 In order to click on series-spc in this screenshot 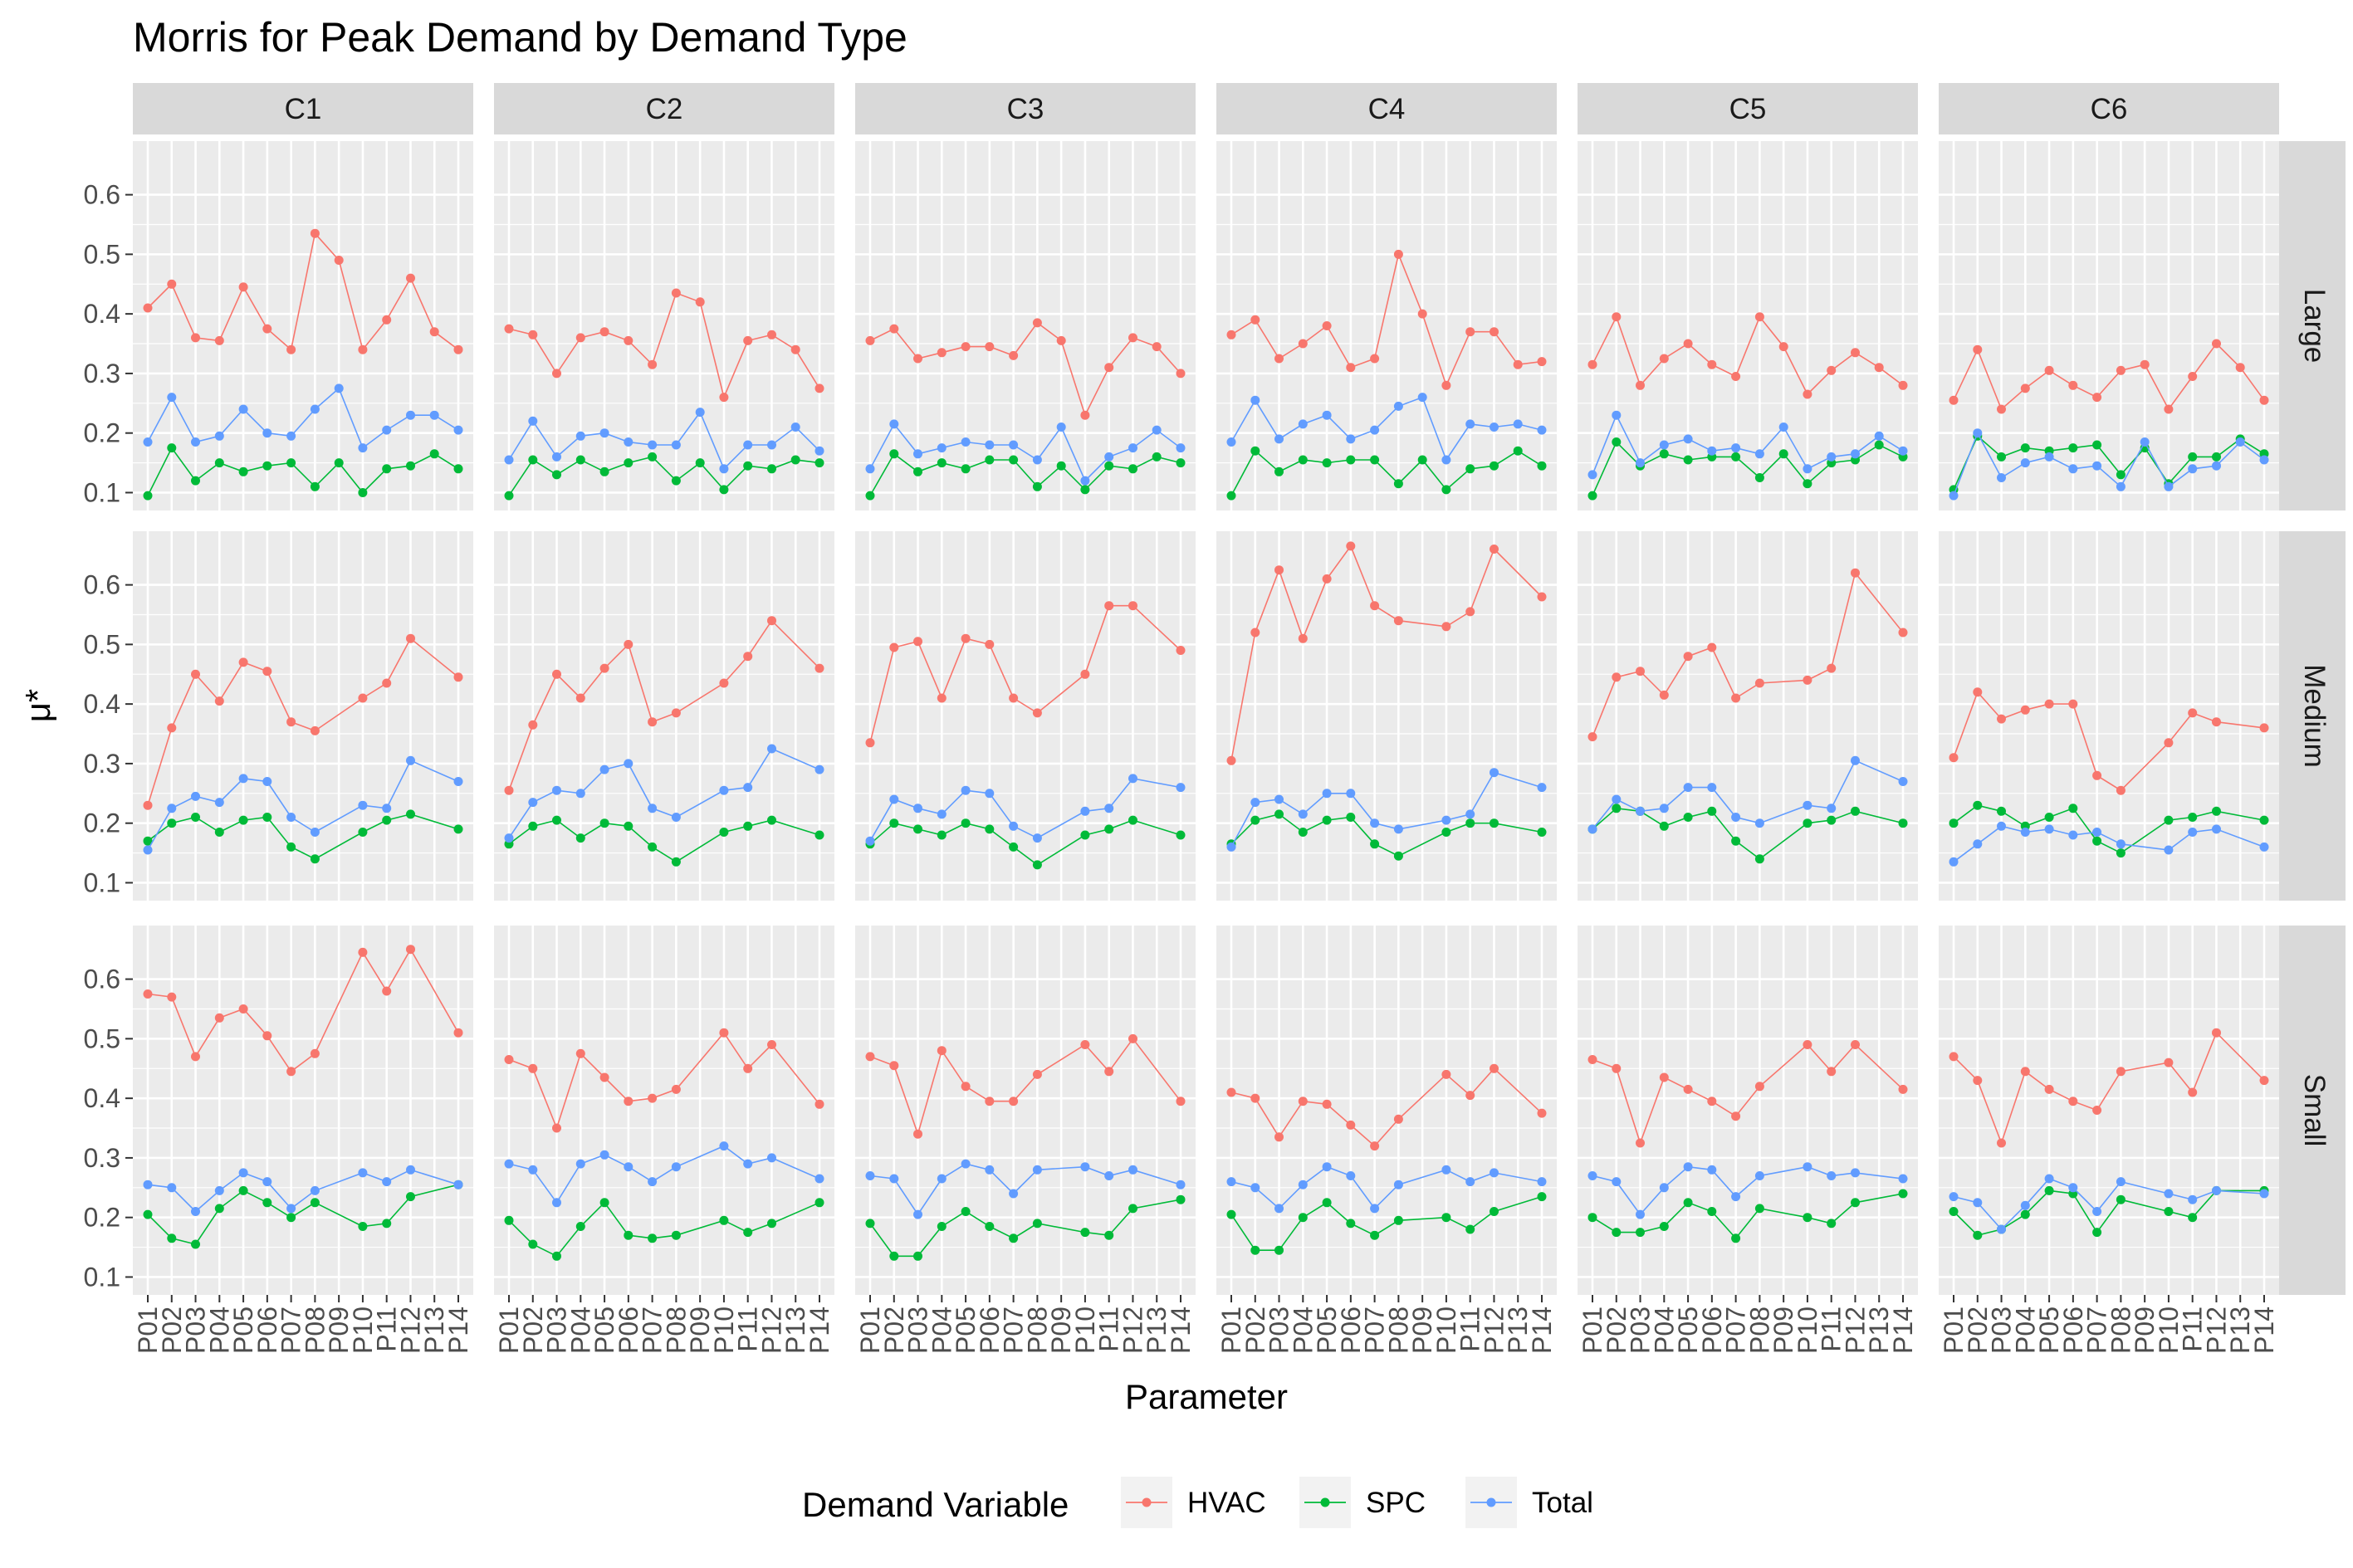, I will do `click(1025, 475)`.